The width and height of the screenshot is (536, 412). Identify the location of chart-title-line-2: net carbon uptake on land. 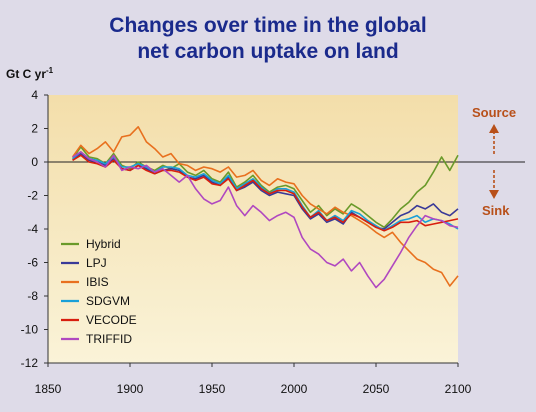
(268, 51).